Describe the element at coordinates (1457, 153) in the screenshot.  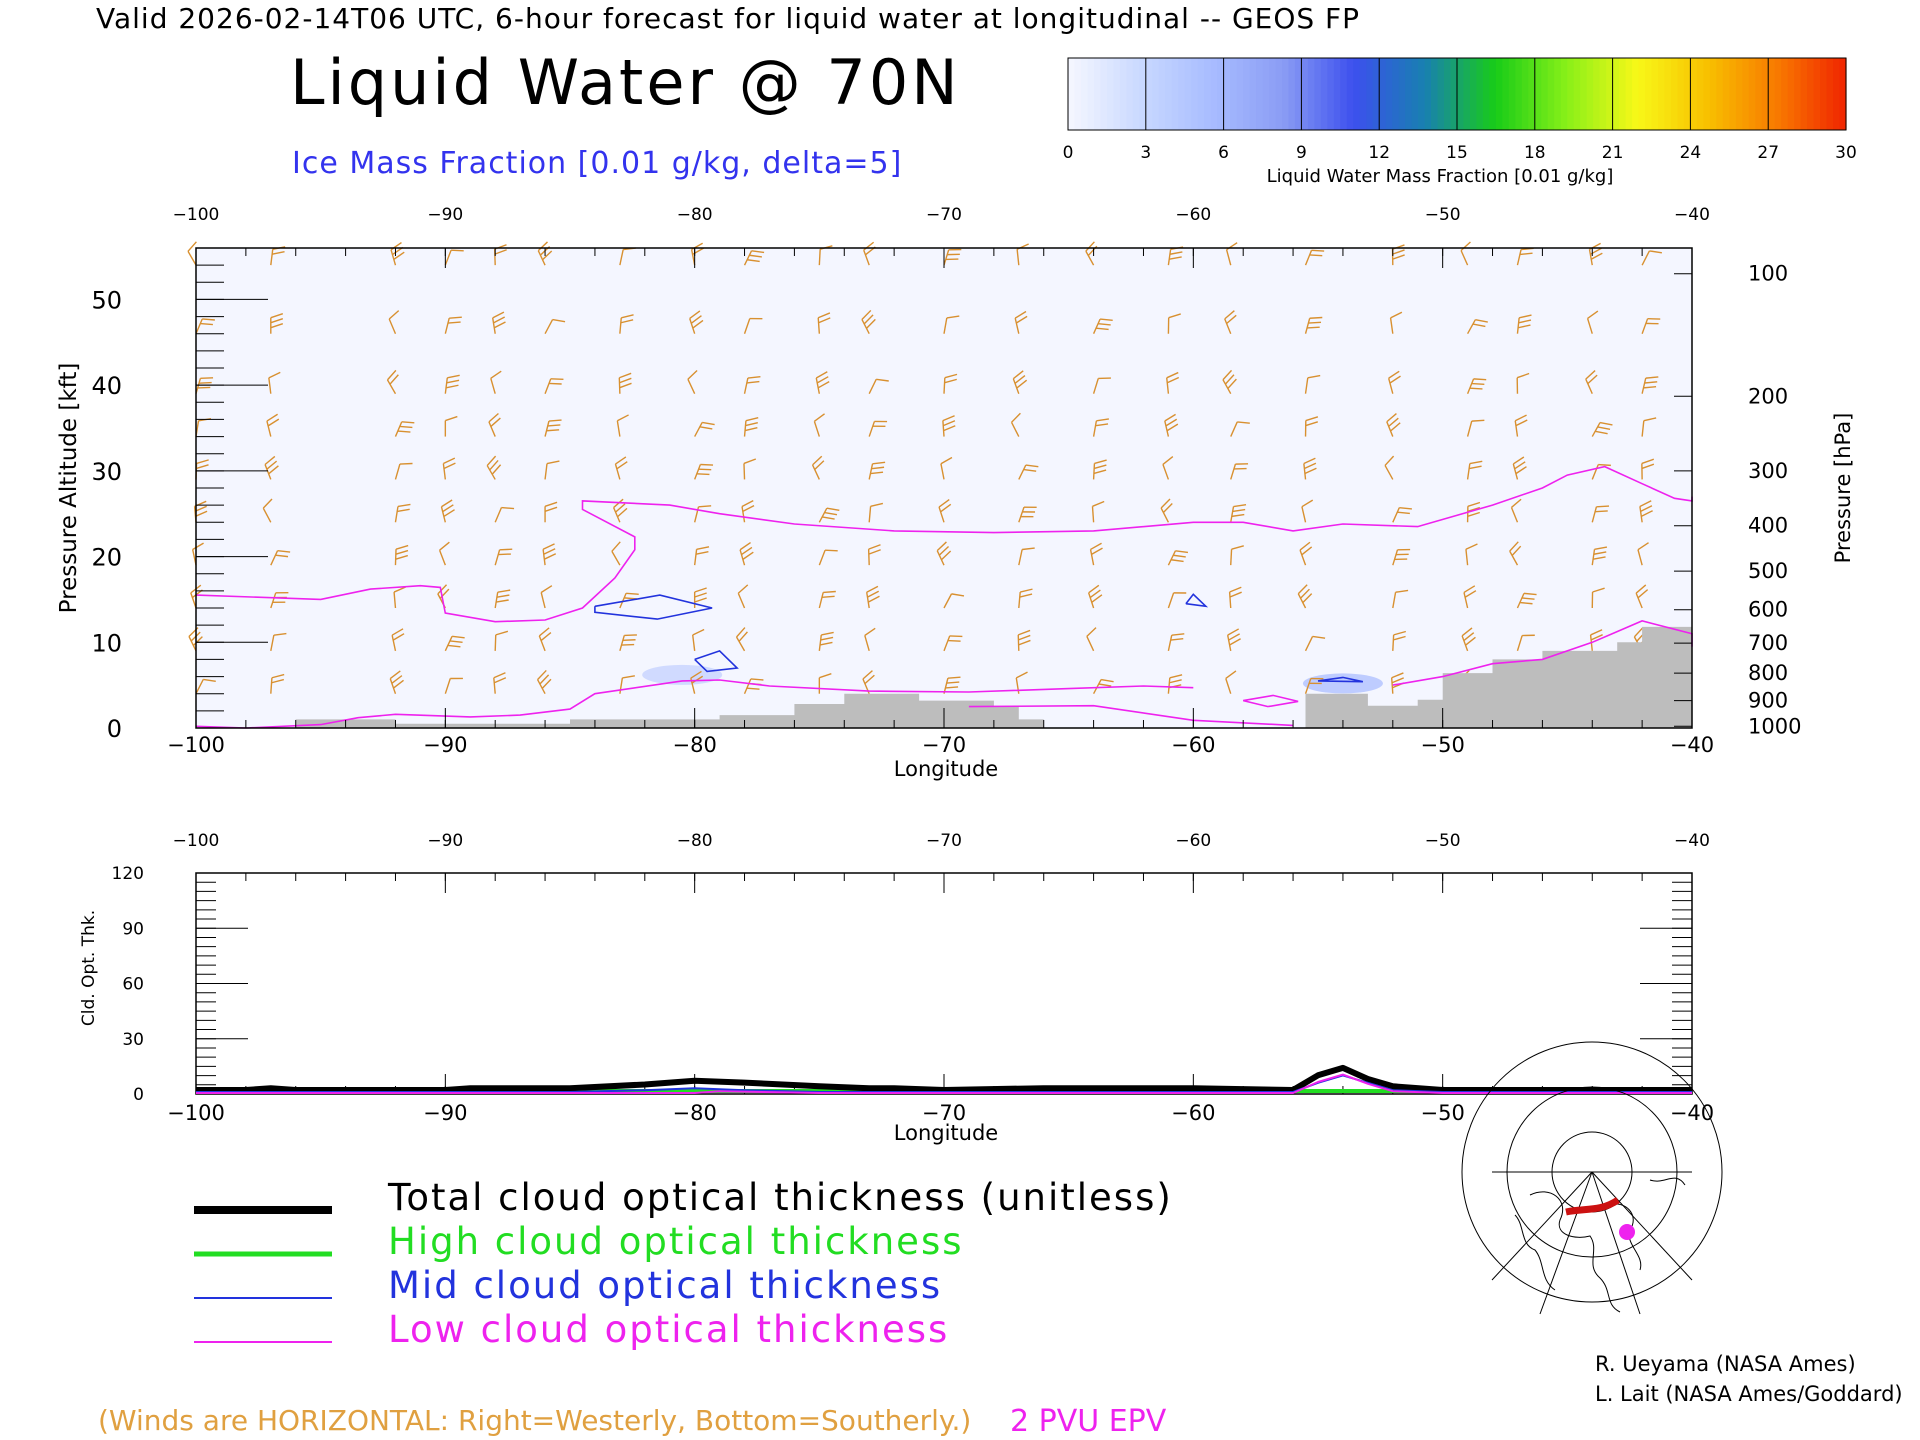
I see `colorbar-tick-label: 15` at that location.